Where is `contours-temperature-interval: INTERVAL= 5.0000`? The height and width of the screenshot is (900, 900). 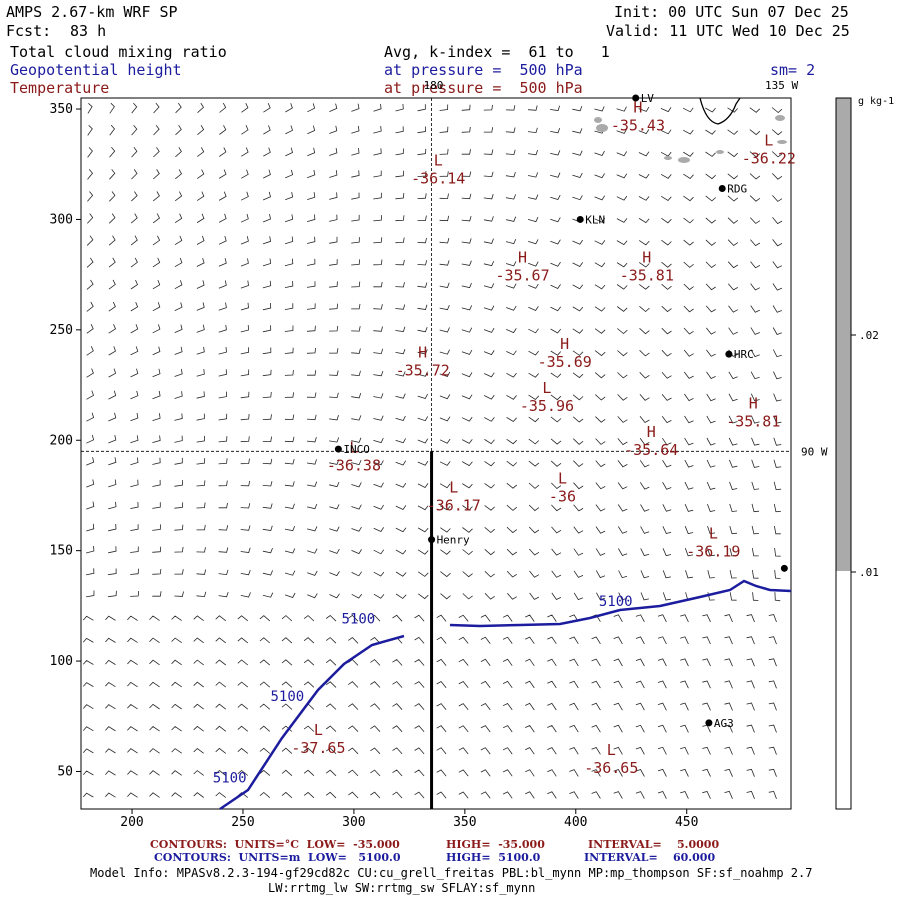 contours-temperature-interval: INTERVAL= 5.0000 is located at coordinates (654, 844).